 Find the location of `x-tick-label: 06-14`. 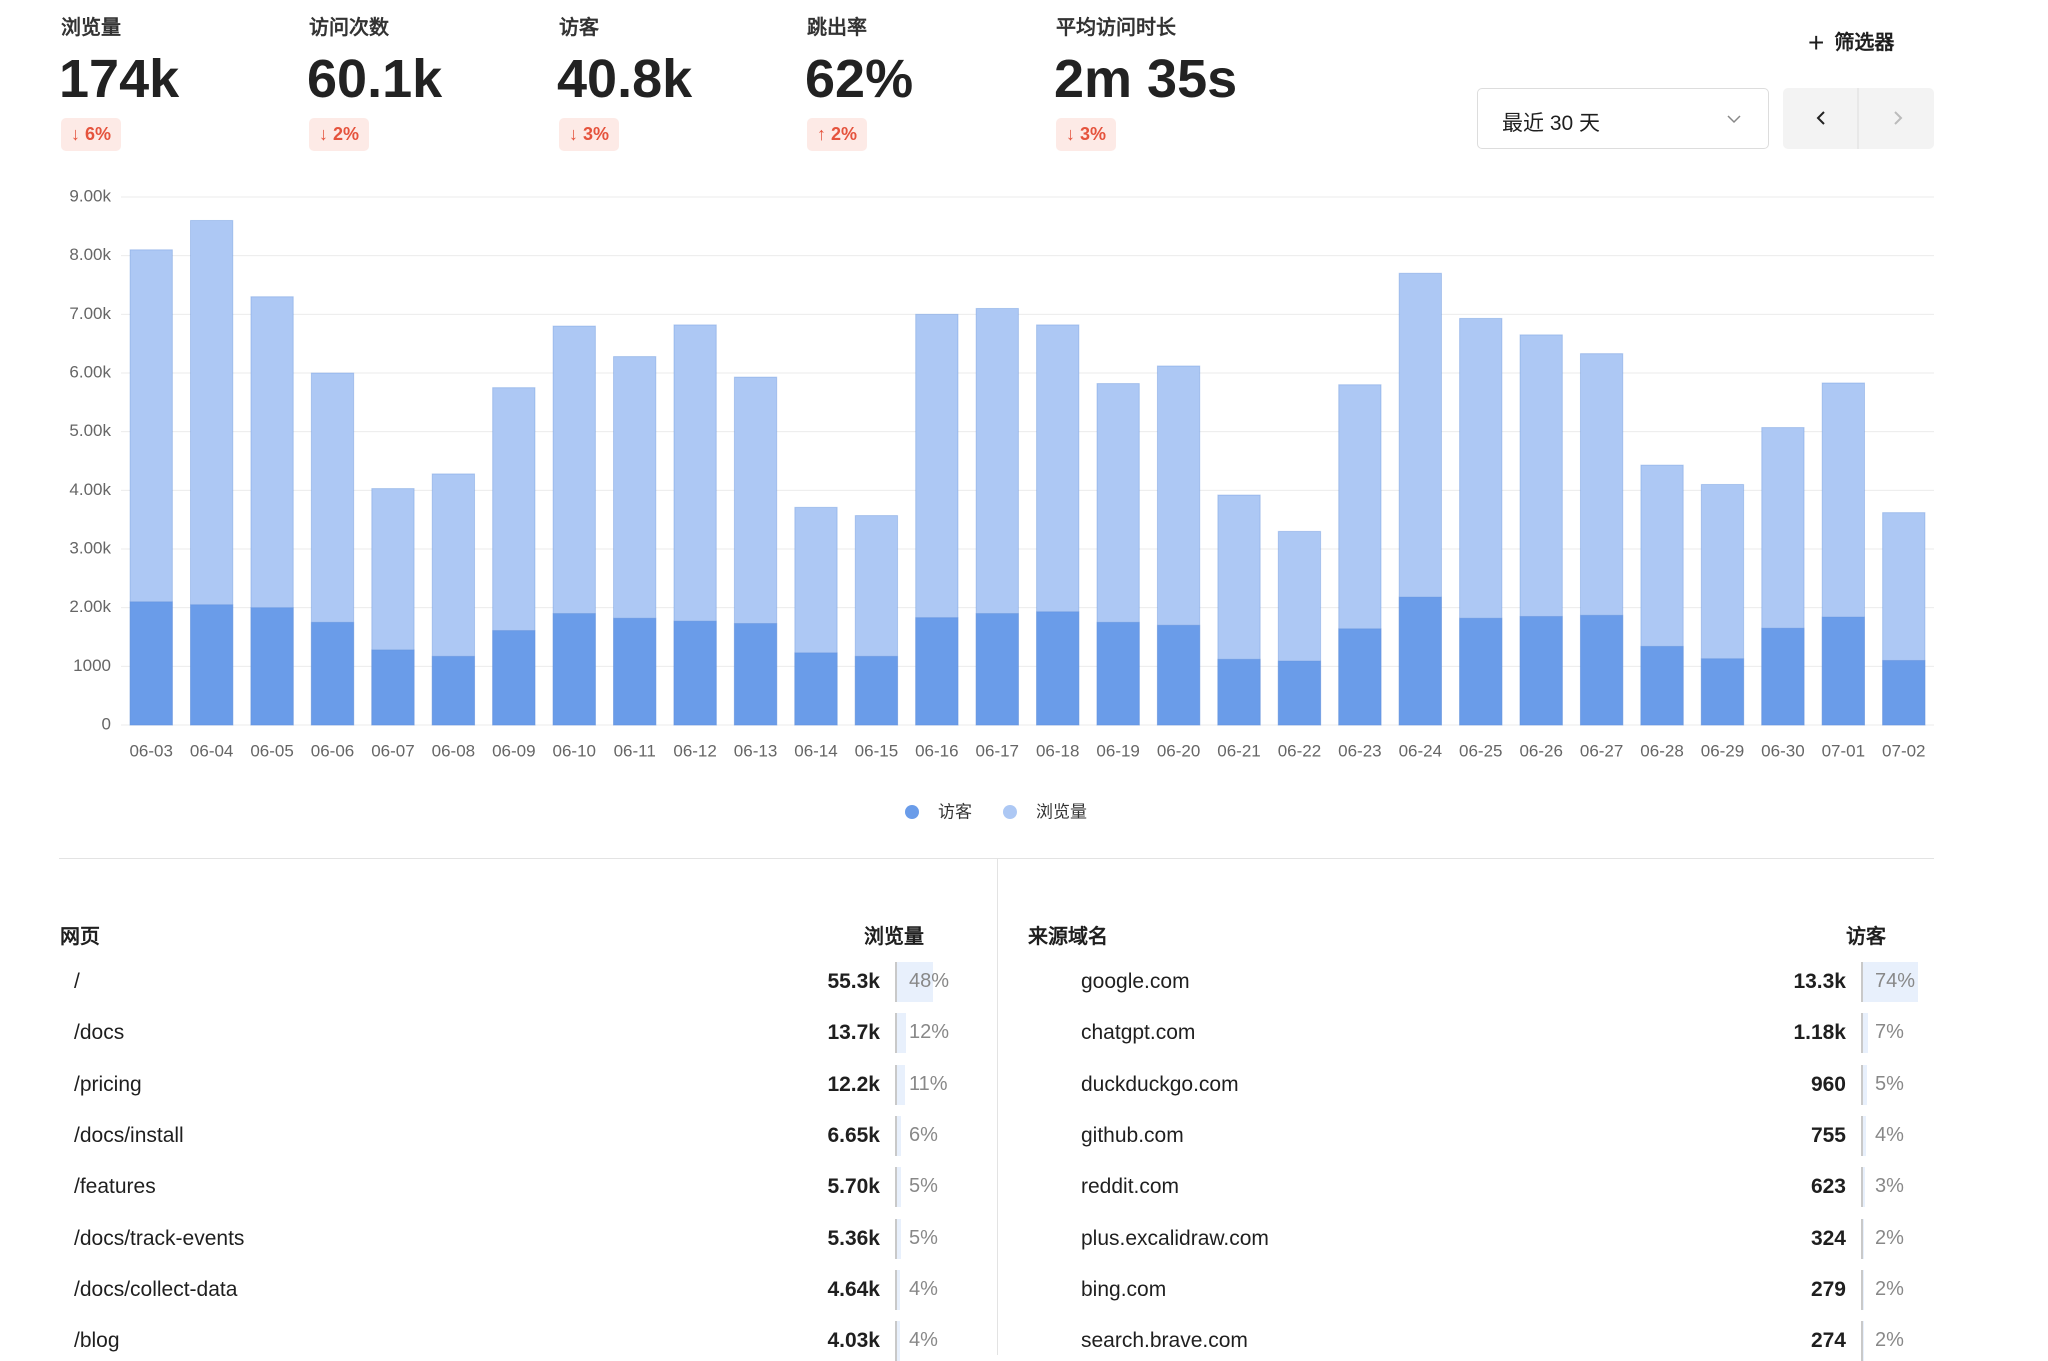

x-tick-label: 06-14 is located at coordinates (815, 750).